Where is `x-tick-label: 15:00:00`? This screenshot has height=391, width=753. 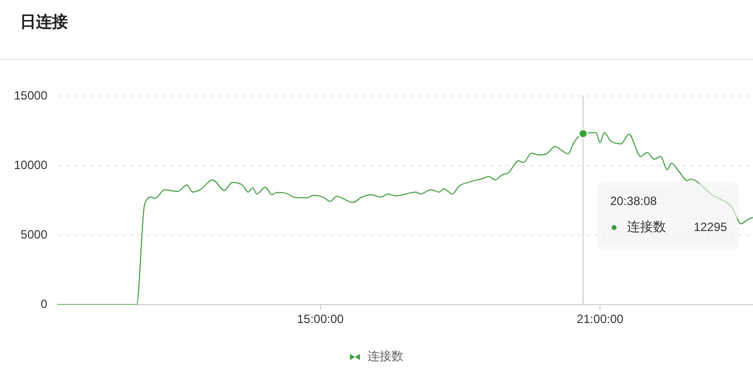 x-tick-label: 15:00:00 is located at coordinates (320, 319).